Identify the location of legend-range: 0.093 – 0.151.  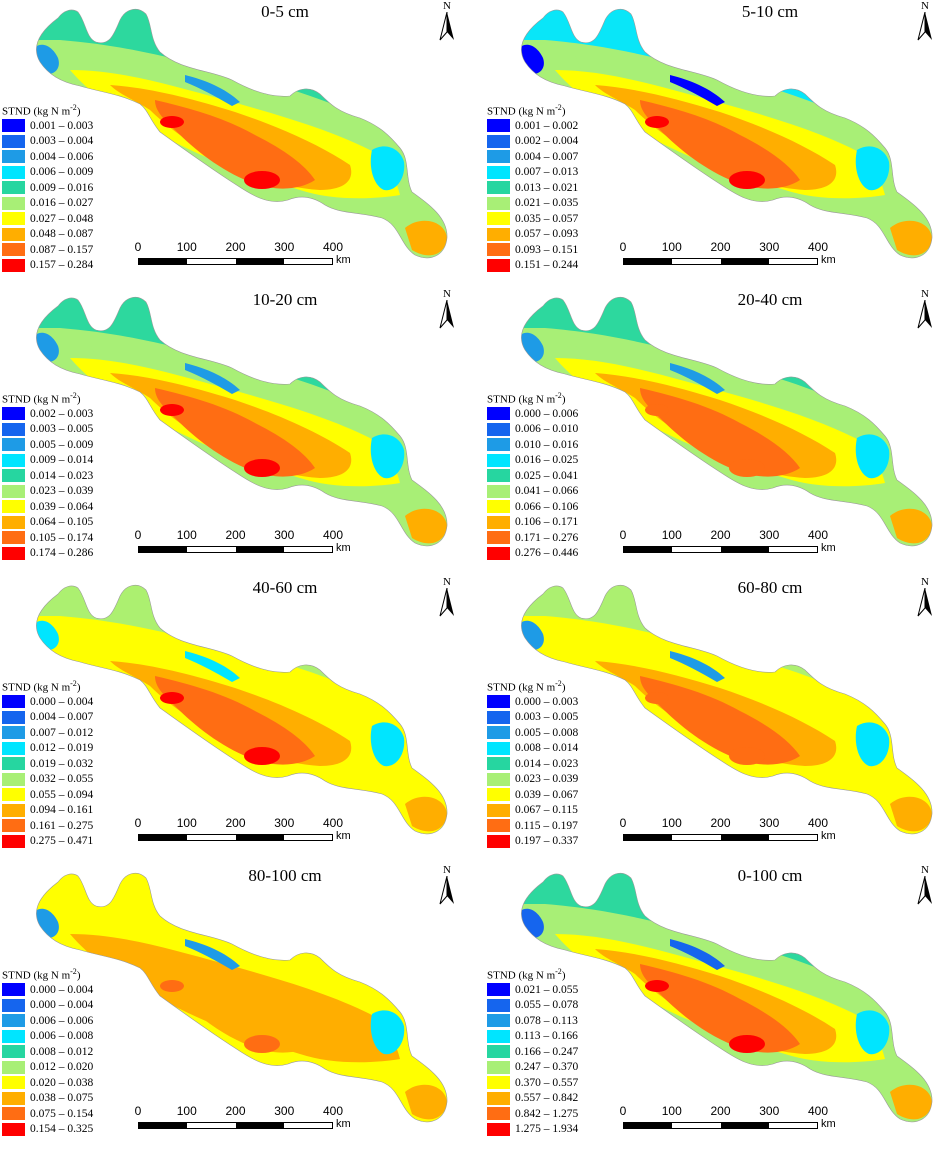
(547, 249).